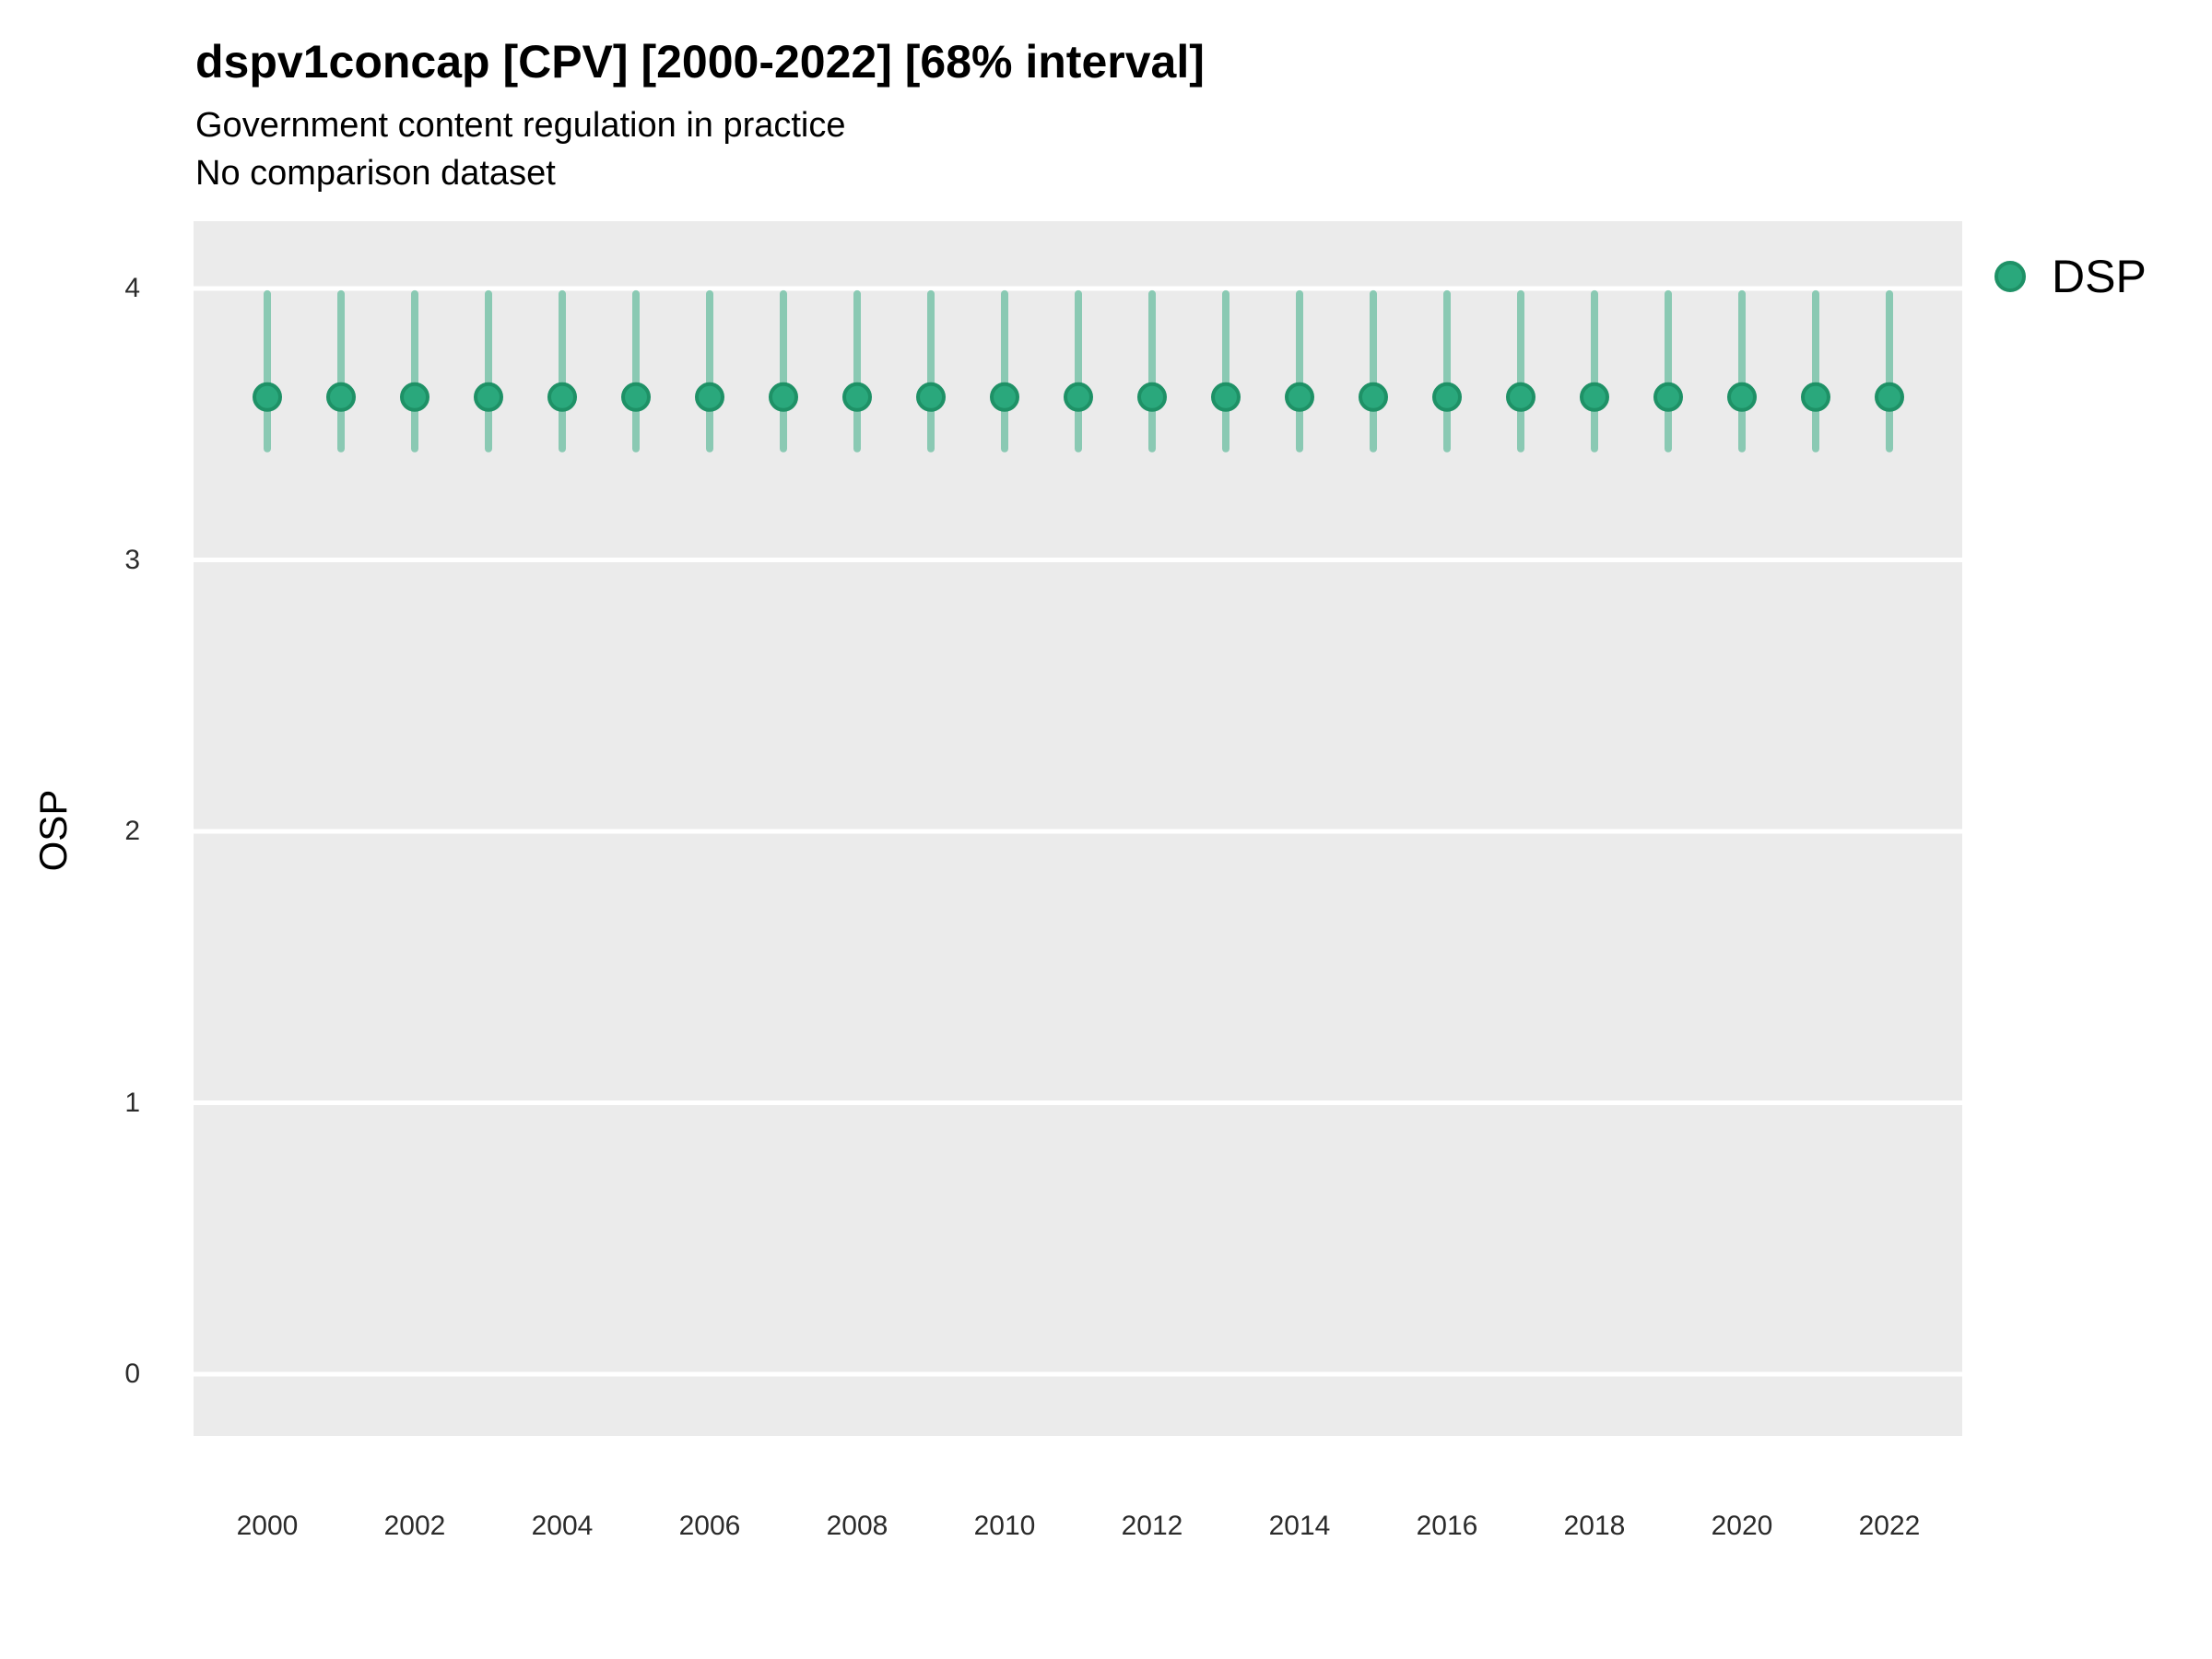 The image size is (2212, 1659). What do you see at coordinates (1668, 397) in the screenshot?
I see `point-2019` at bounding box center [1668, 397].